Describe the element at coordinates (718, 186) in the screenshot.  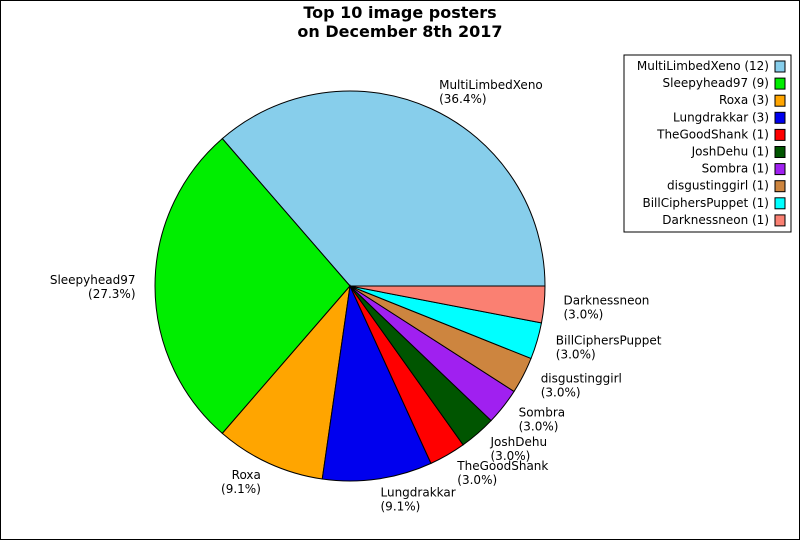
I see `legend-label-disgustinggirl: disgustinggirl (1)` at that location.